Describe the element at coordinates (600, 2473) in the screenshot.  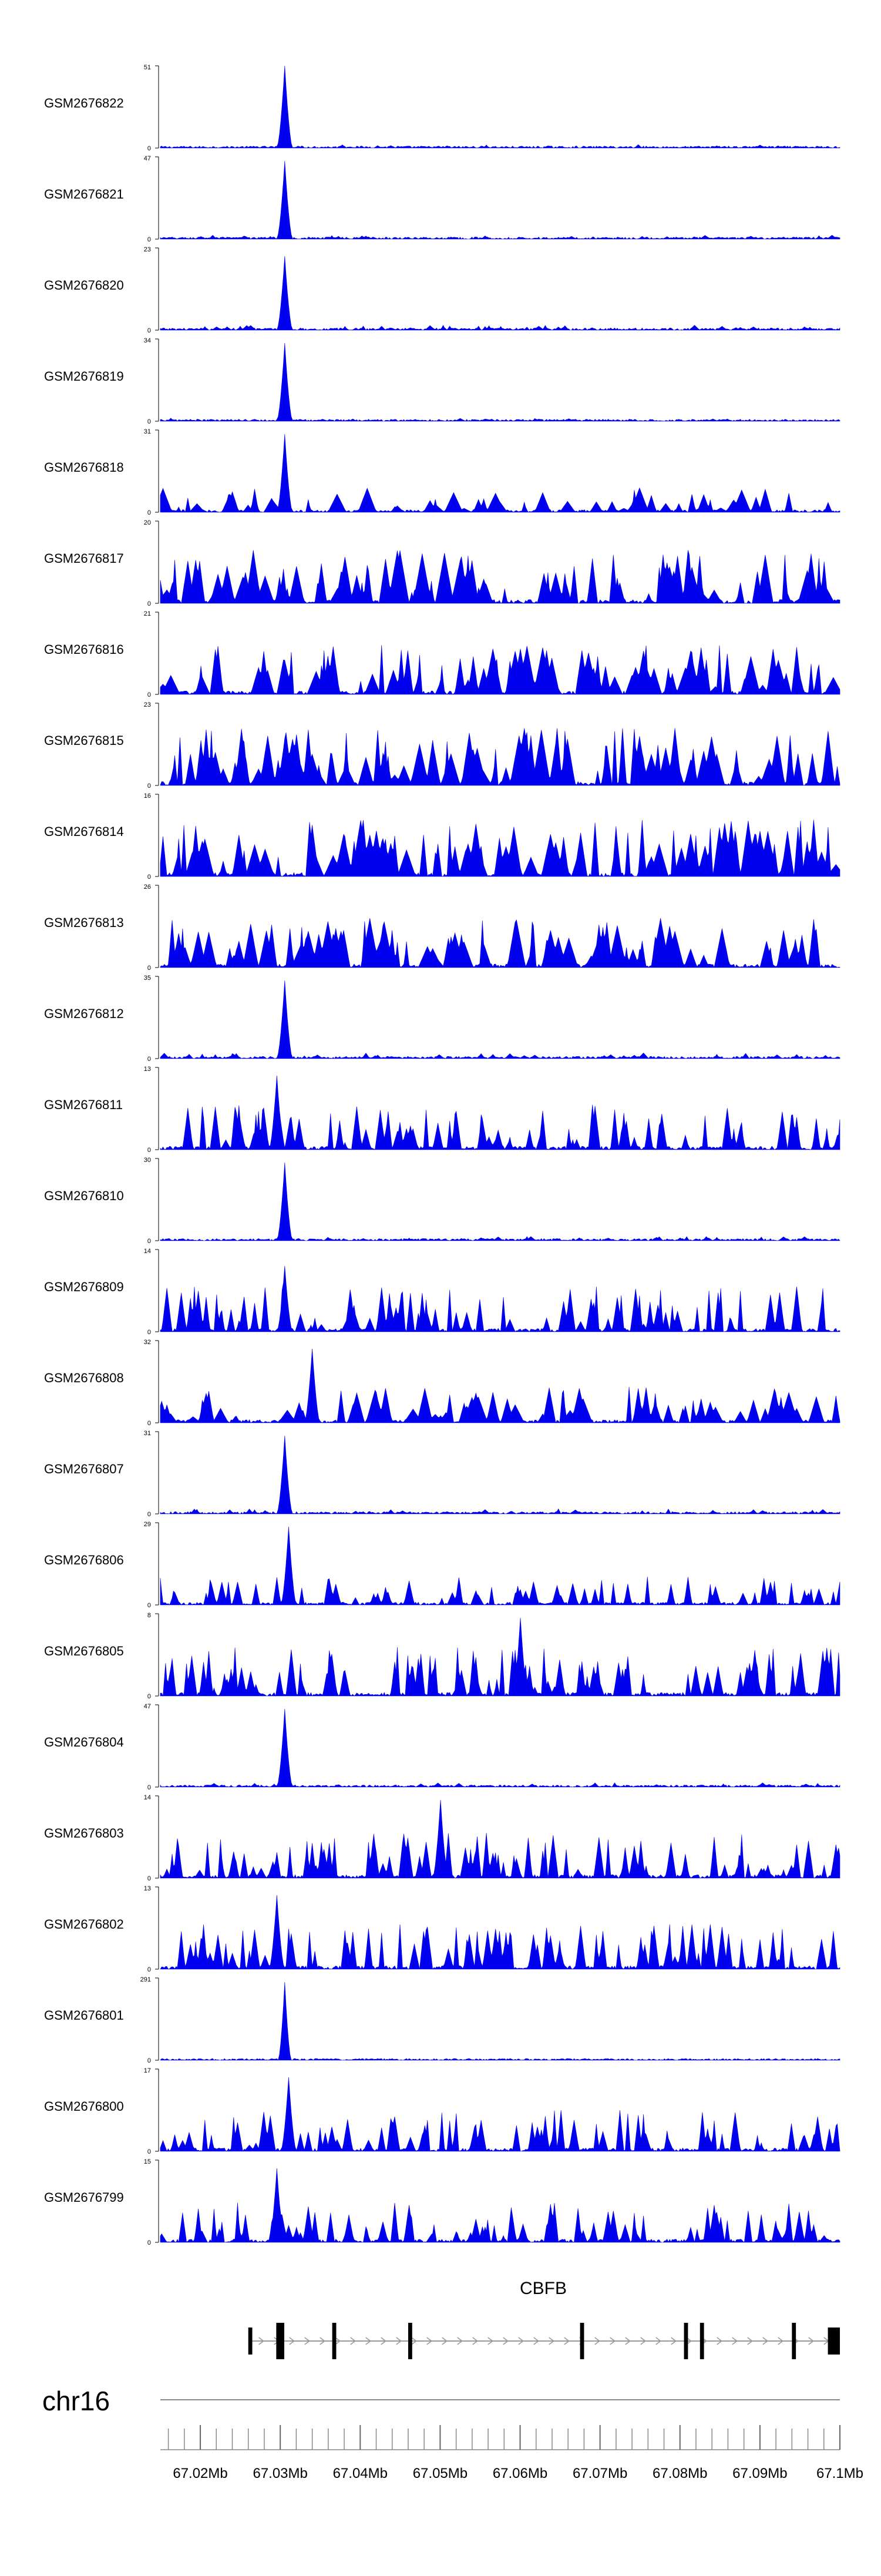
I see `ruler-tick-label: 67.07Mb` at that location.